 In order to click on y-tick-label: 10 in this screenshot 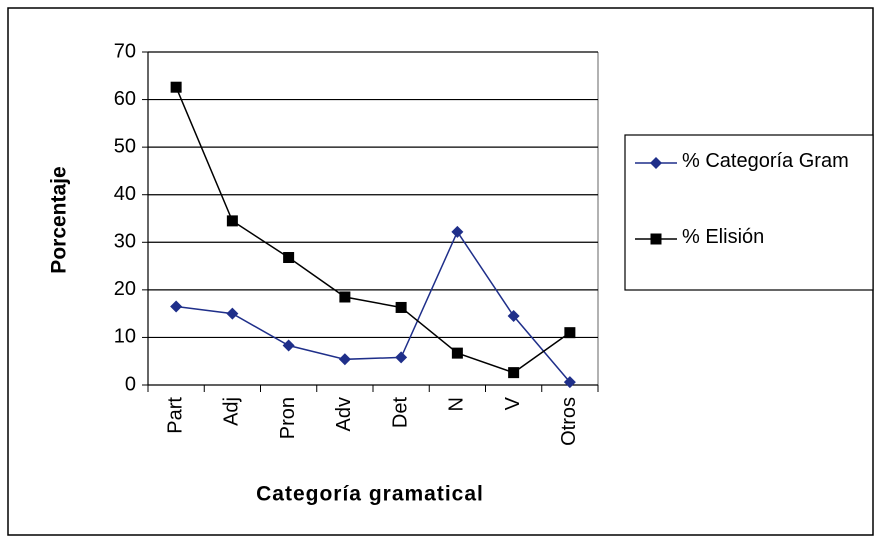, I will do `click(125, 337)`.